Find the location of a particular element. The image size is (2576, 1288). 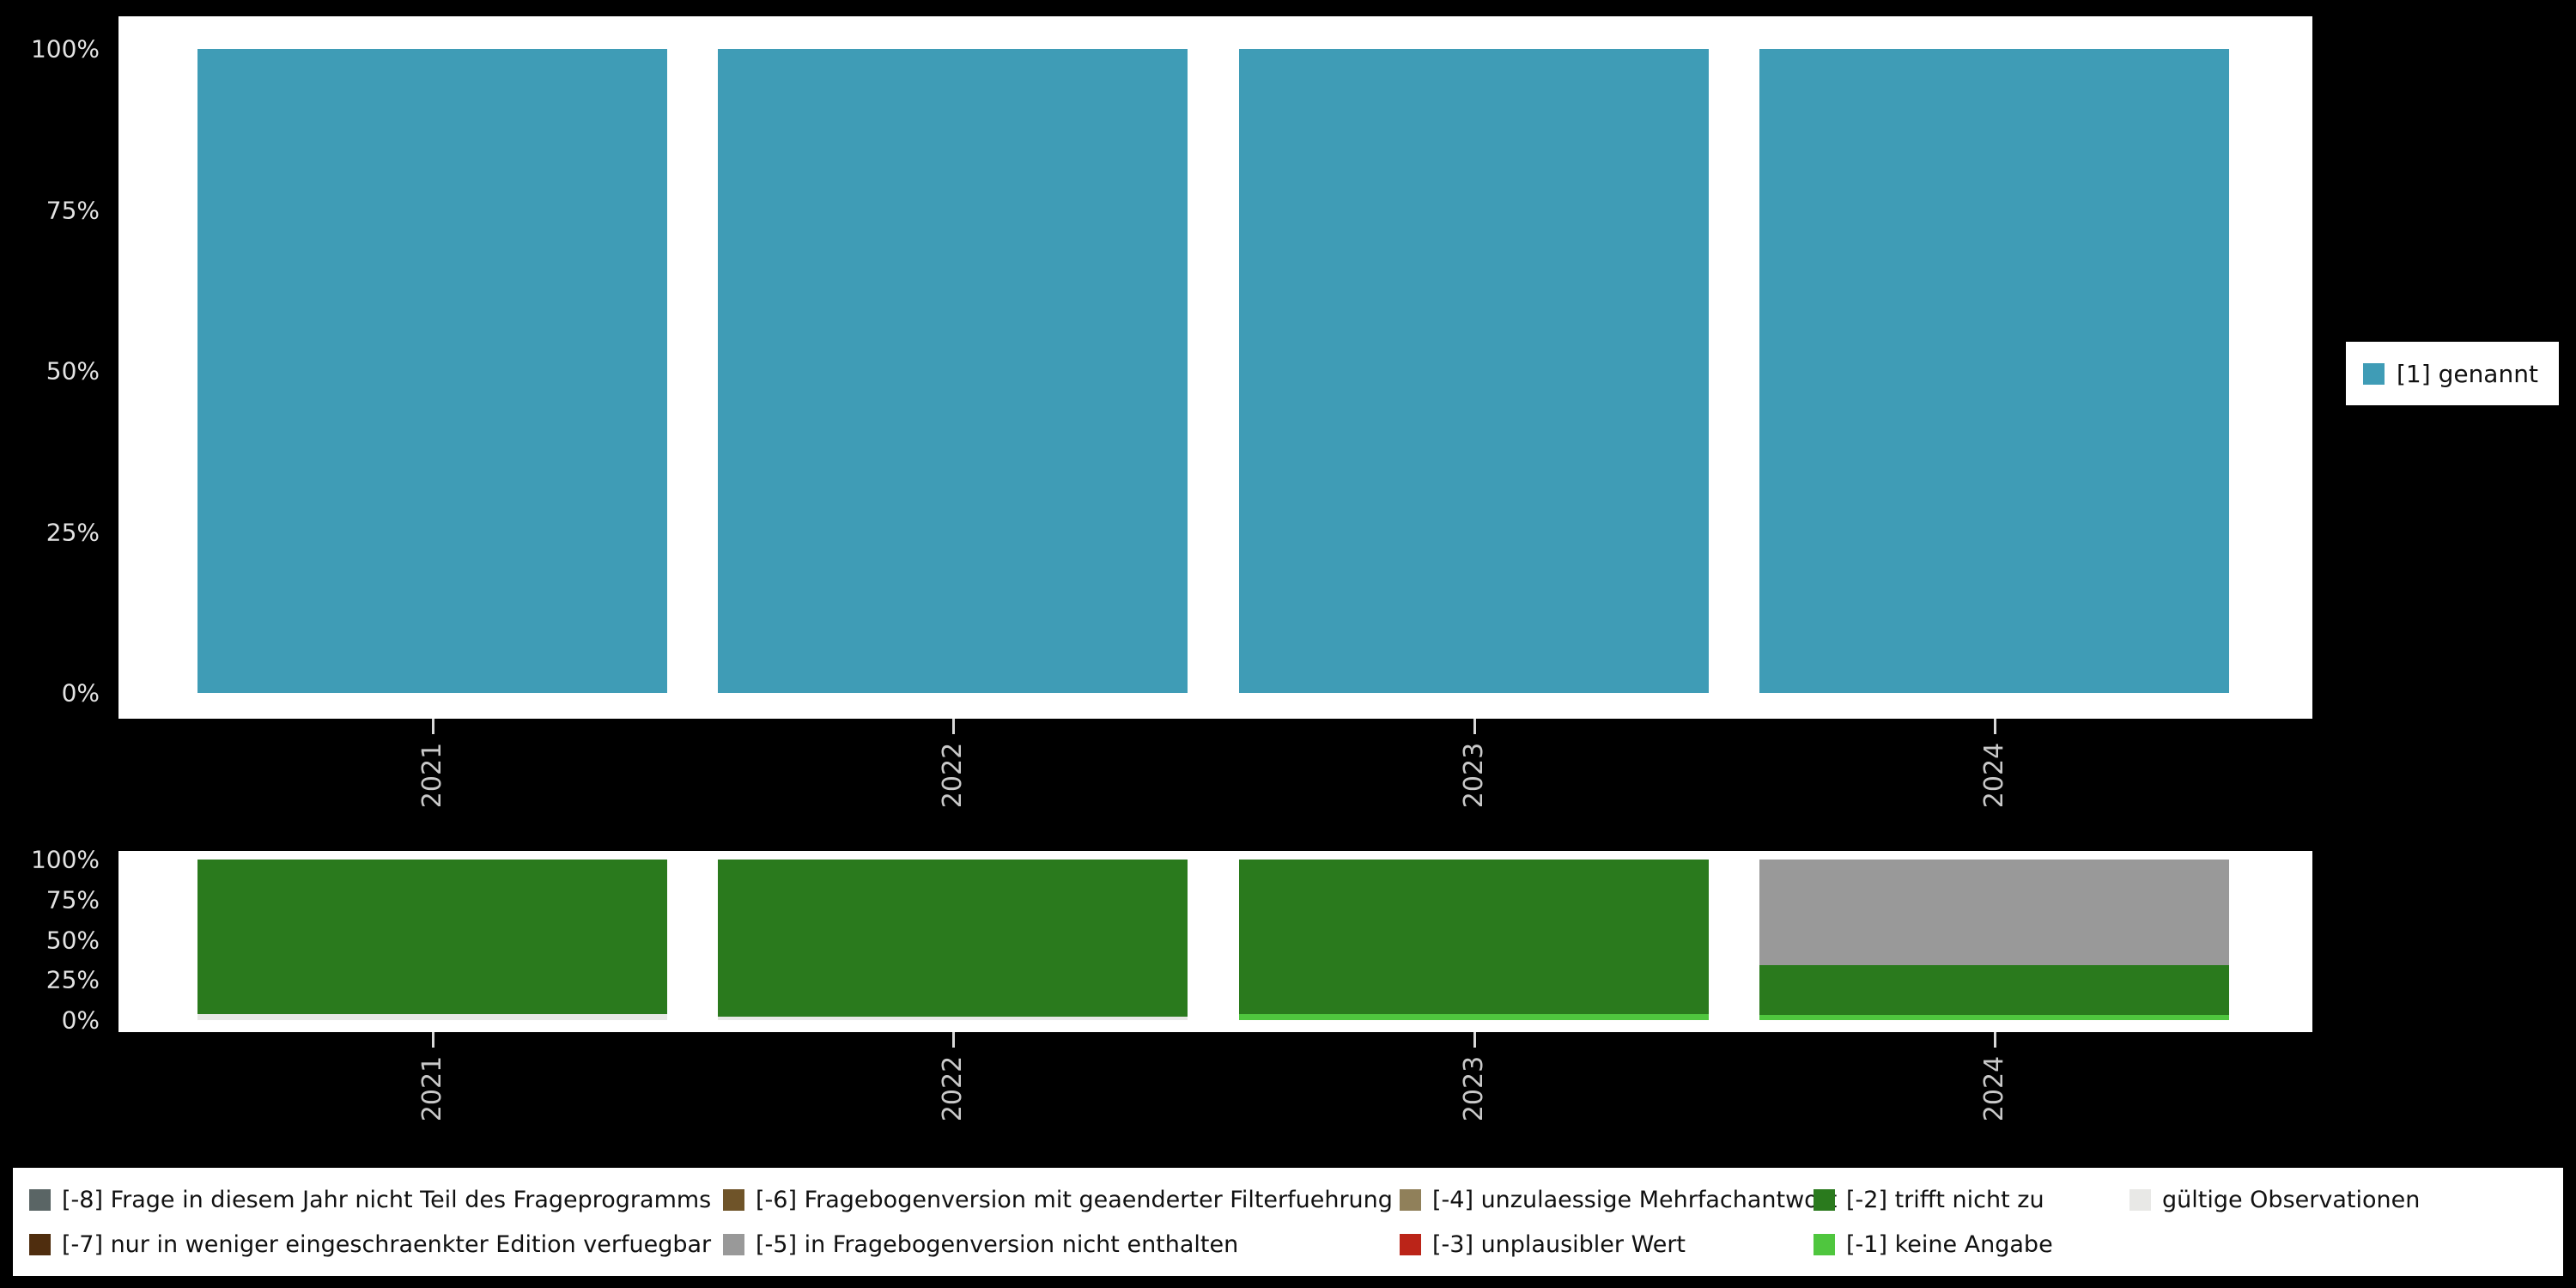

legend-label: [-3] unplausibler Wert is located at coordinates (1559, 1244).